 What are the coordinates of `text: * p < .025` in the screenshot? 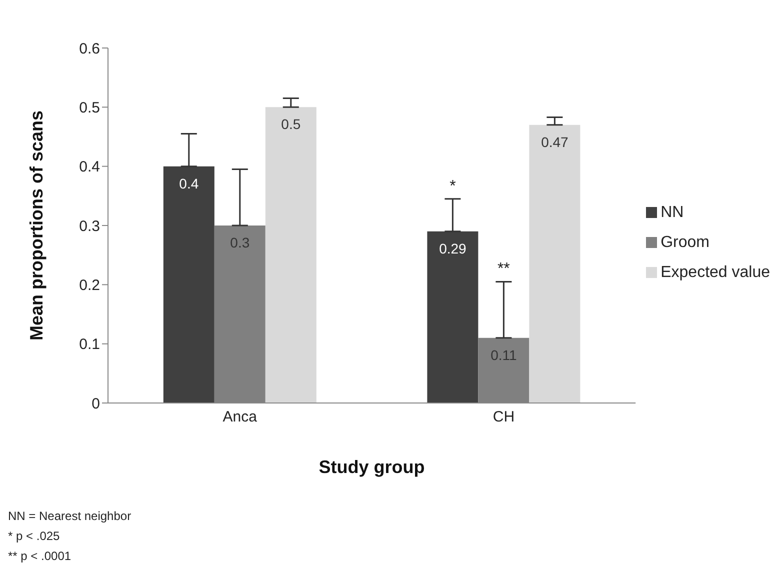 It's located at (34, 536).